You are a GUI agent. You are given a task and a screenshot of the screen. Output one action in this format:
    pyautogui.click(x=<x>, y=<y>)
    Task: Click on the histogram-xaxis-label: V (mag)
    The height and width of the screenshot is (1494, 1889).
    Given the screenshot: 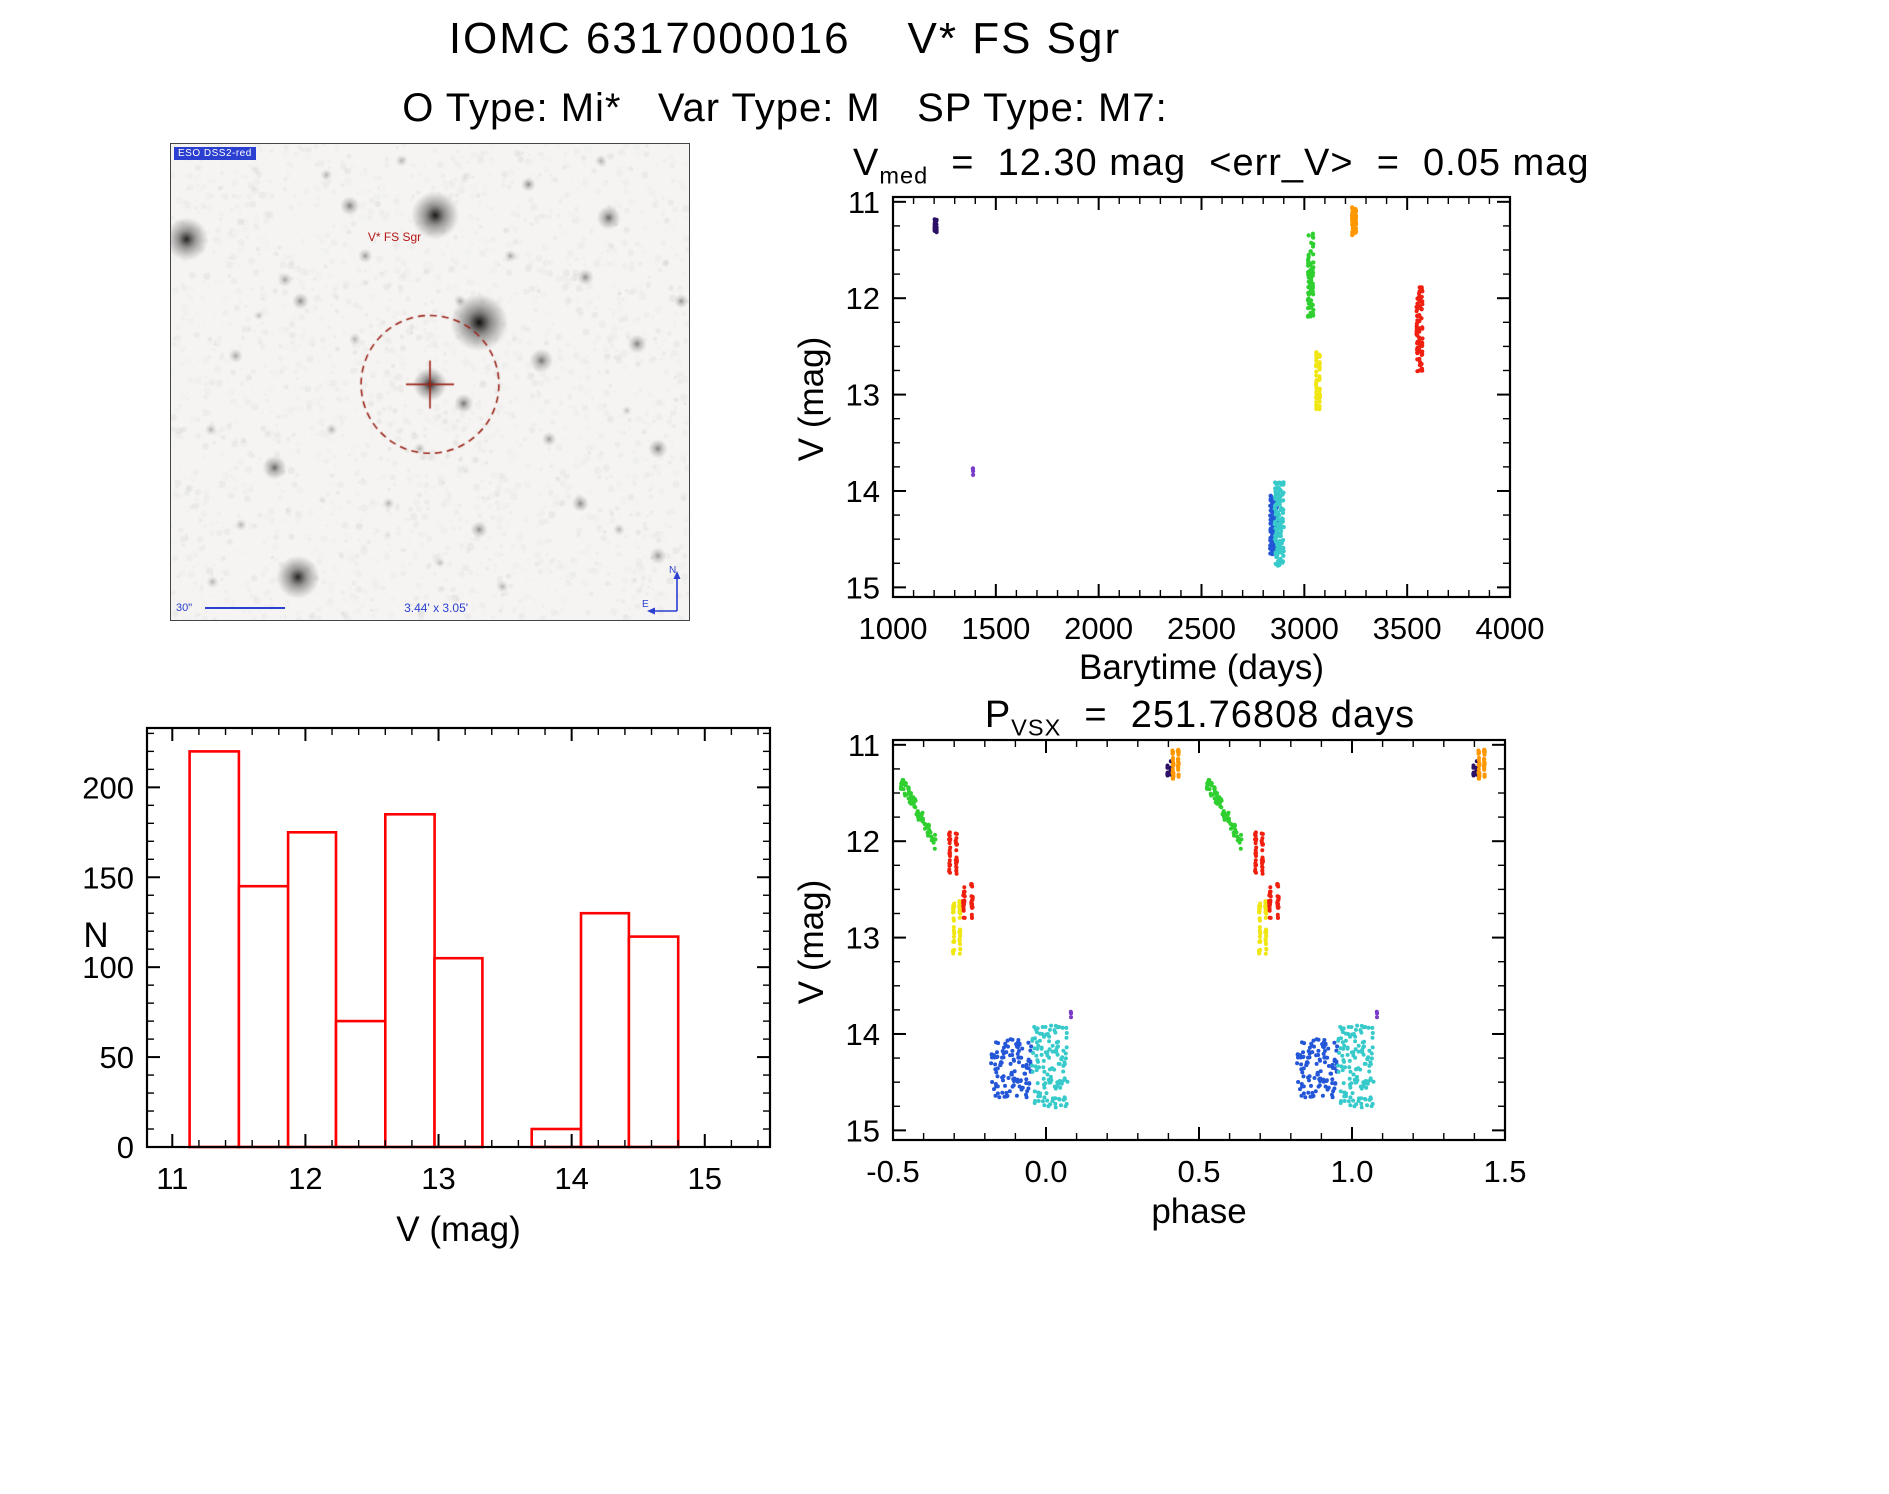 What is the action you would take?
    pyautogui.click(x=458, y=1229)
    